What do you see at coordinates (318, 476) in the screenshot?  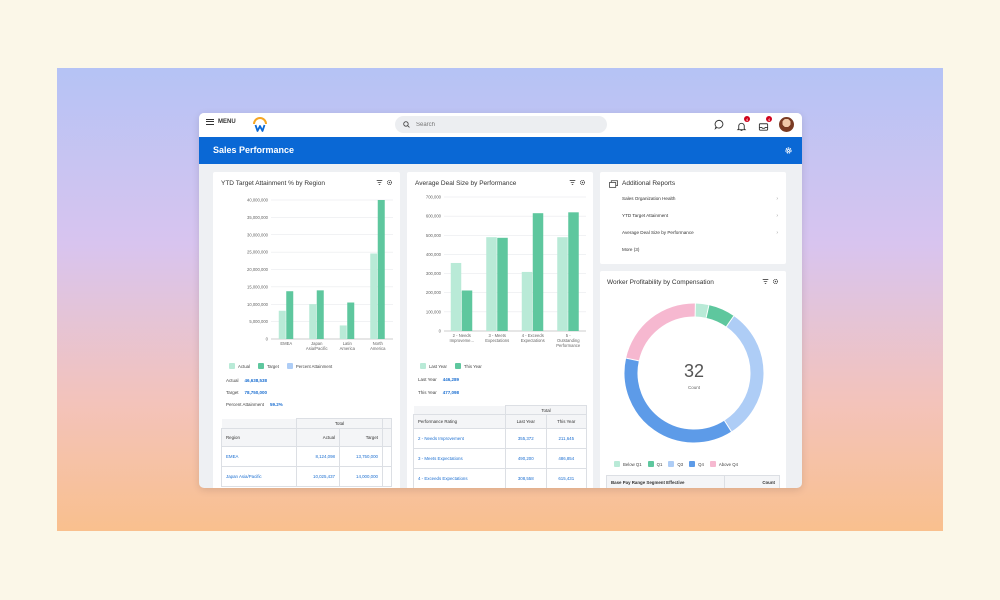 I see `table-cell-actual: 10,025,437` at bounding box center [318, 476].